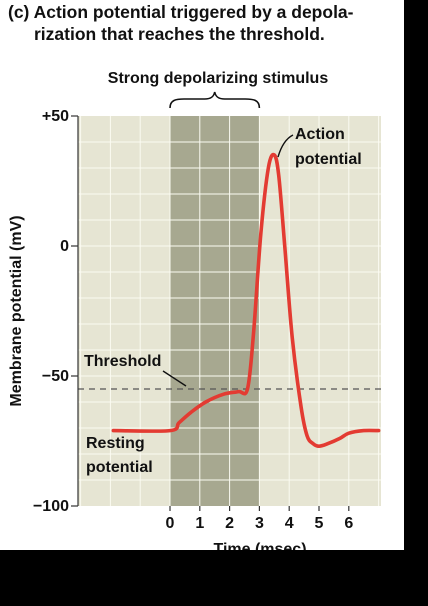  I want to click on stimulus-label: Strong depolarizing stimulus, so click(218, 78).